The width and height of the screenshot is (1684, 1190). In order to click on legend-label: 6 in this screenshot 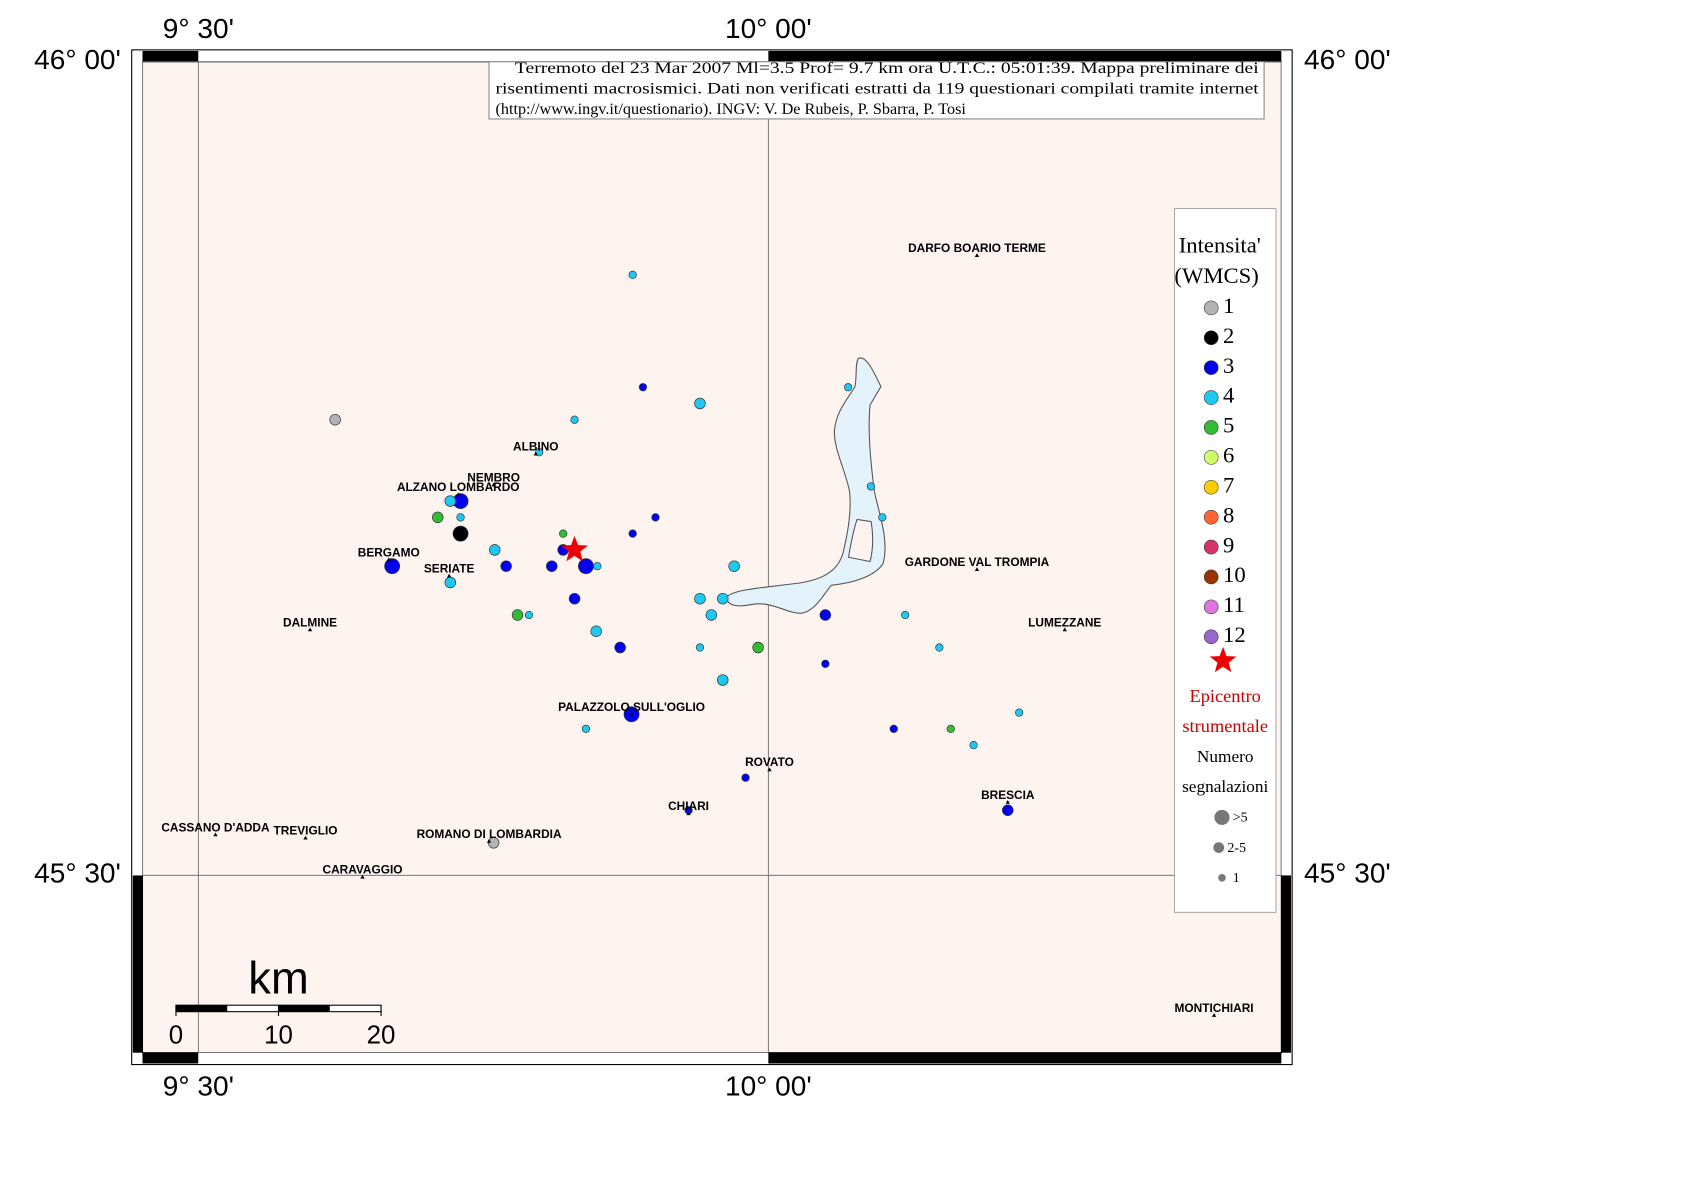, I will do `click(1228, 455)`.